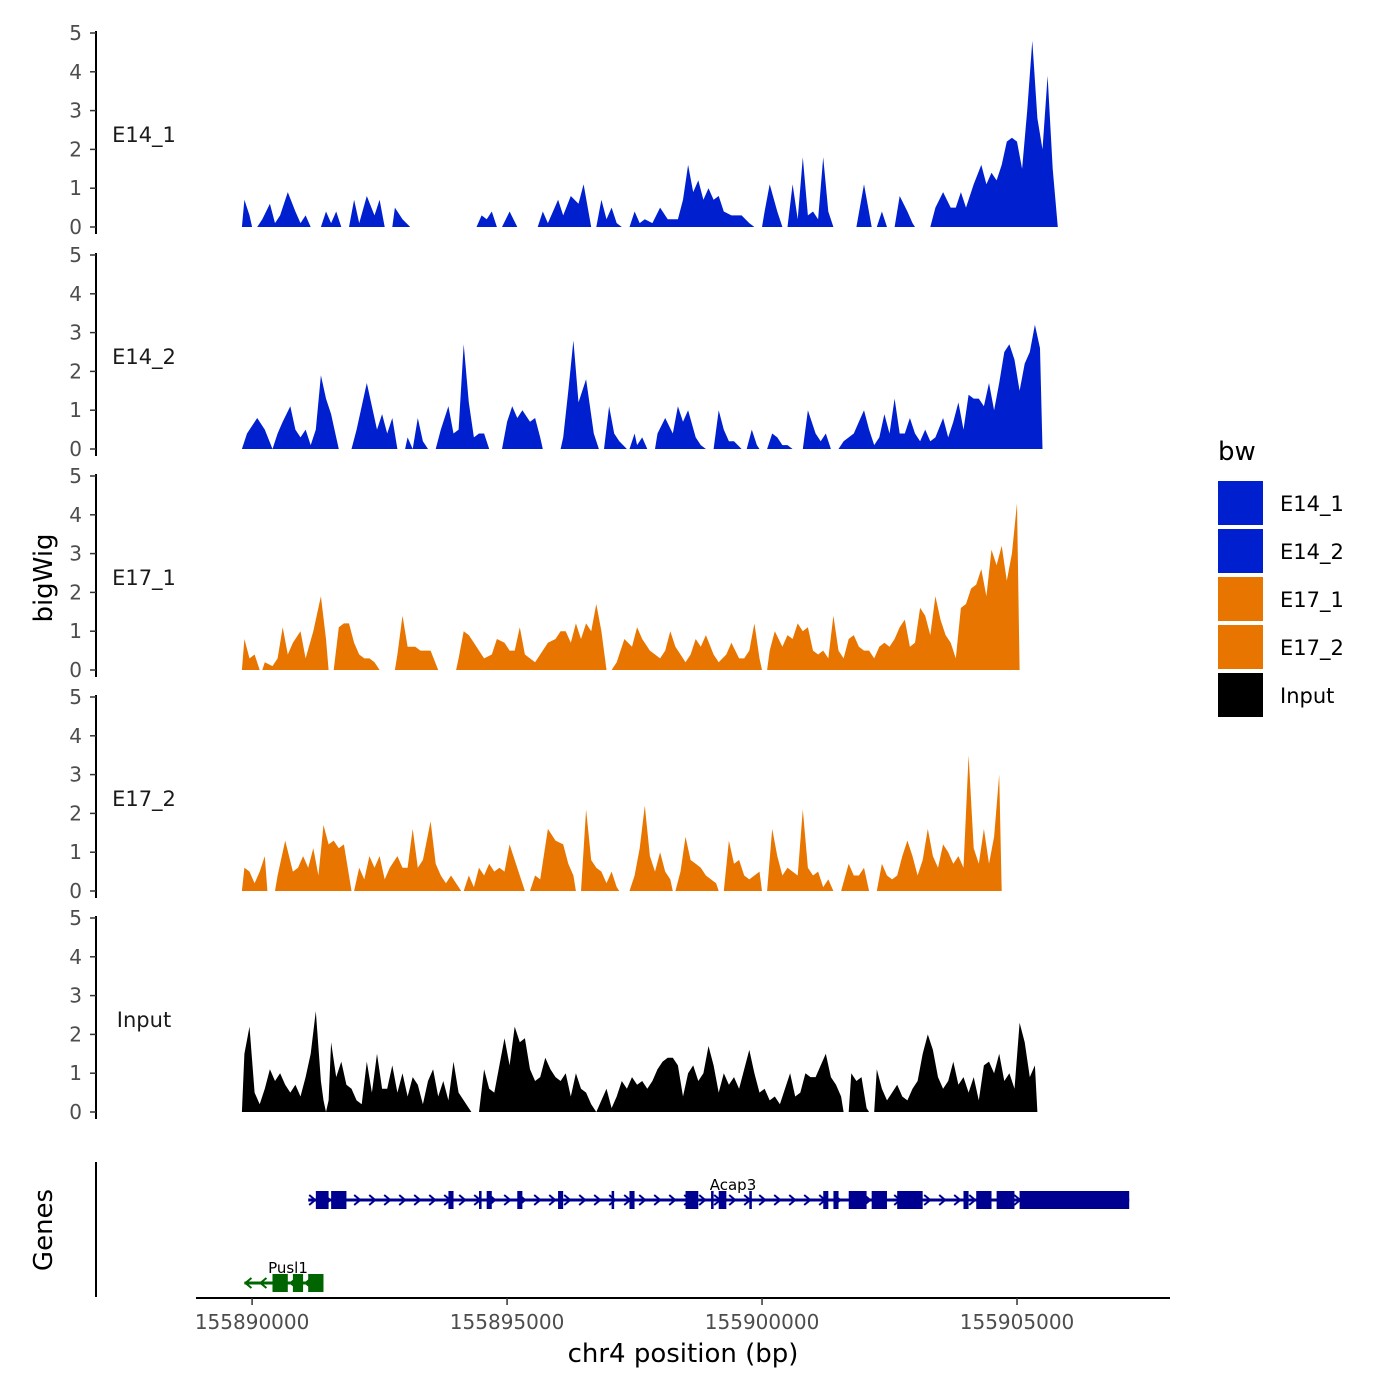  What do you see at coordinates (682, 1315) in the screenshot?
I see `x-axis: 155890000 155895000 155900000 155905000` at bounding box center [682, 1315].